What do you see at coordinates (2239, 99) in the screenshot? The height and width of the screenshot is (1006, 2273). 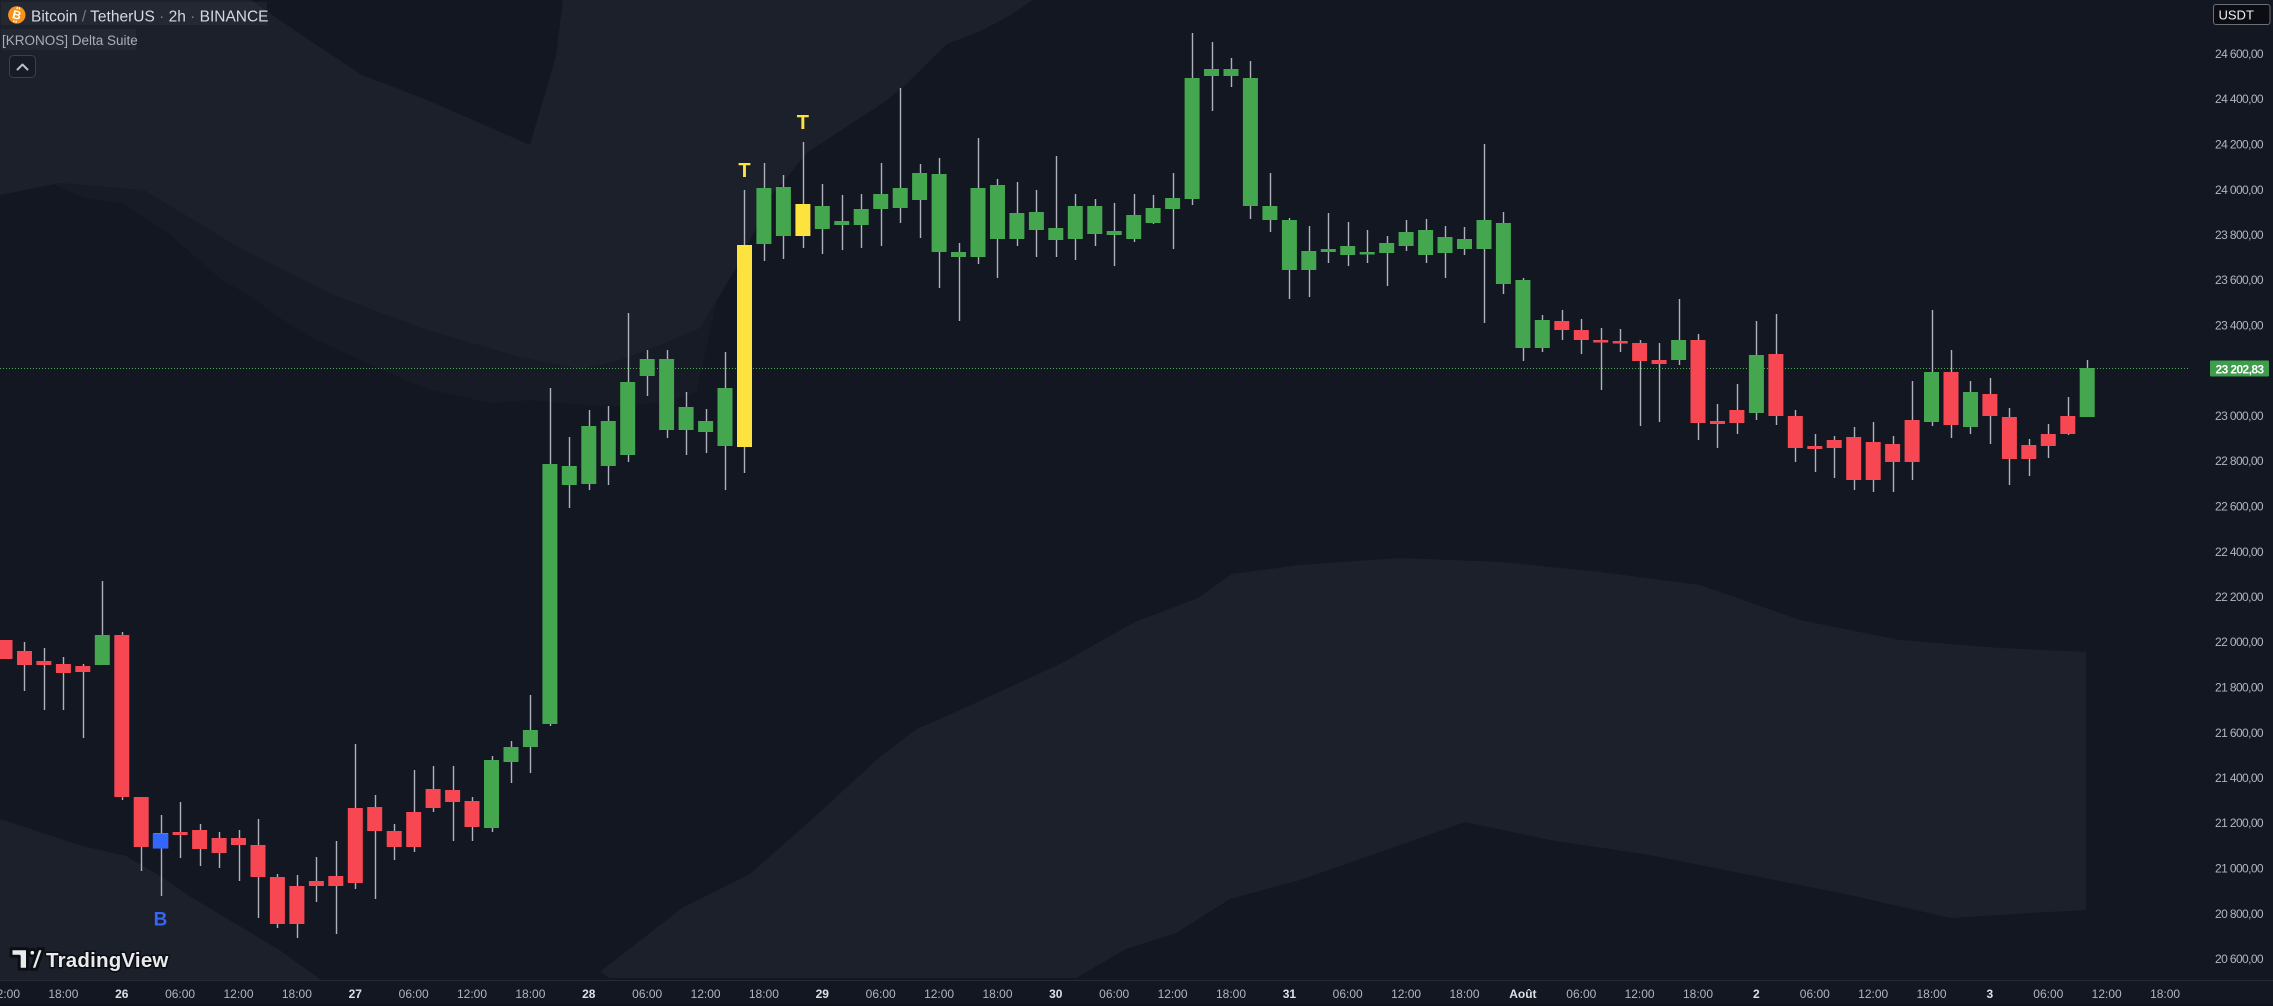 I see `svg-text: 24 400,00` at bounding box center [2239, 99].